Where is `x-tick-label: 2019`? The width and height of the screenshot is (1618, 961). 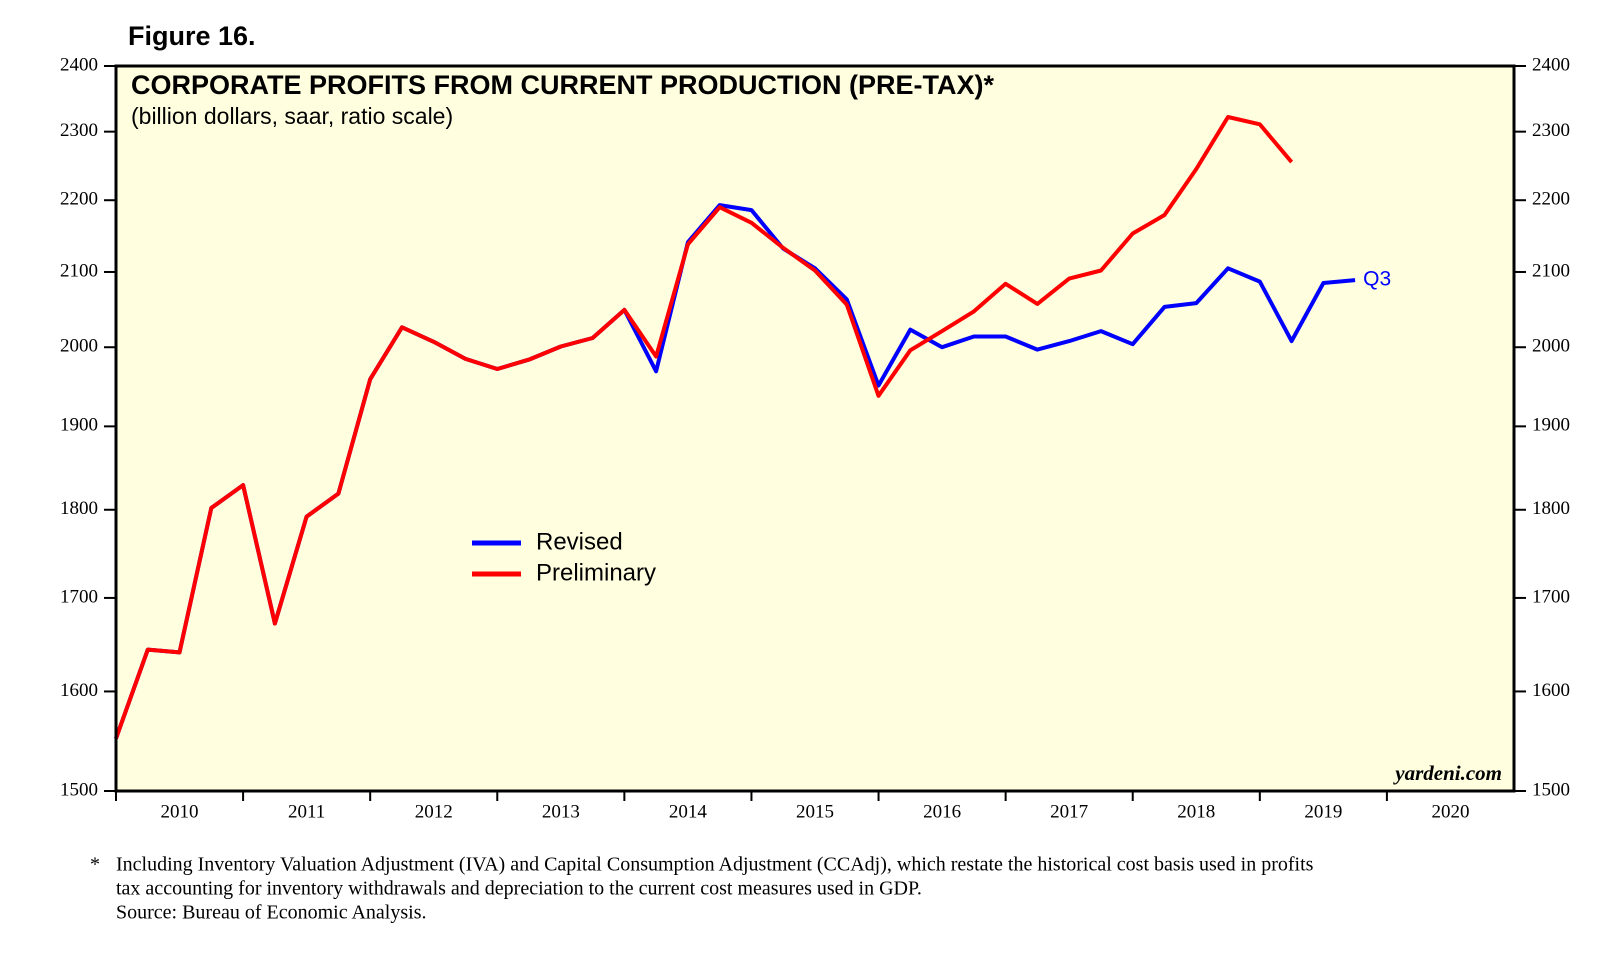 x-tick-label: 2019 is located at coordinates (1323, 811).